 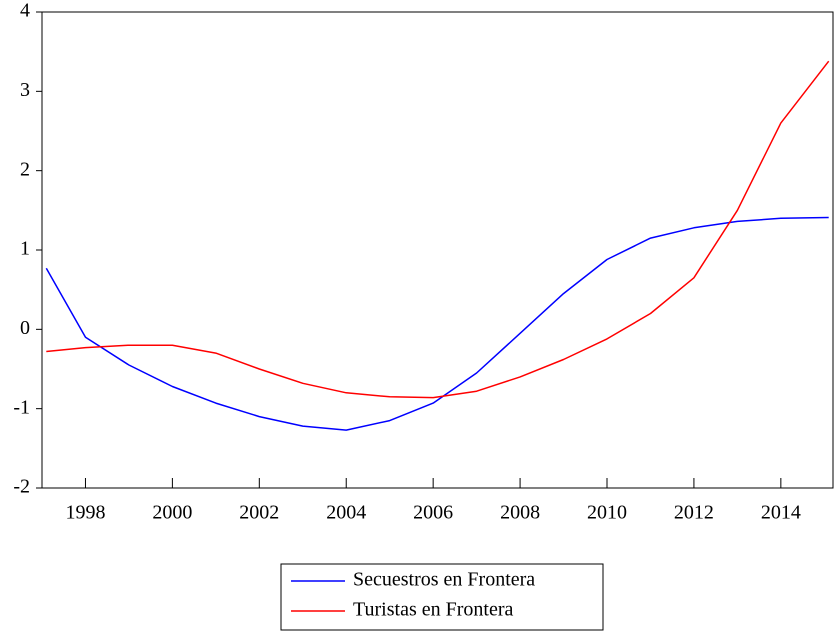 What do you see at coordinates (25, 11) in the screenshot?
I see `y-tick-label: 4` at bounding box center [25, 11].